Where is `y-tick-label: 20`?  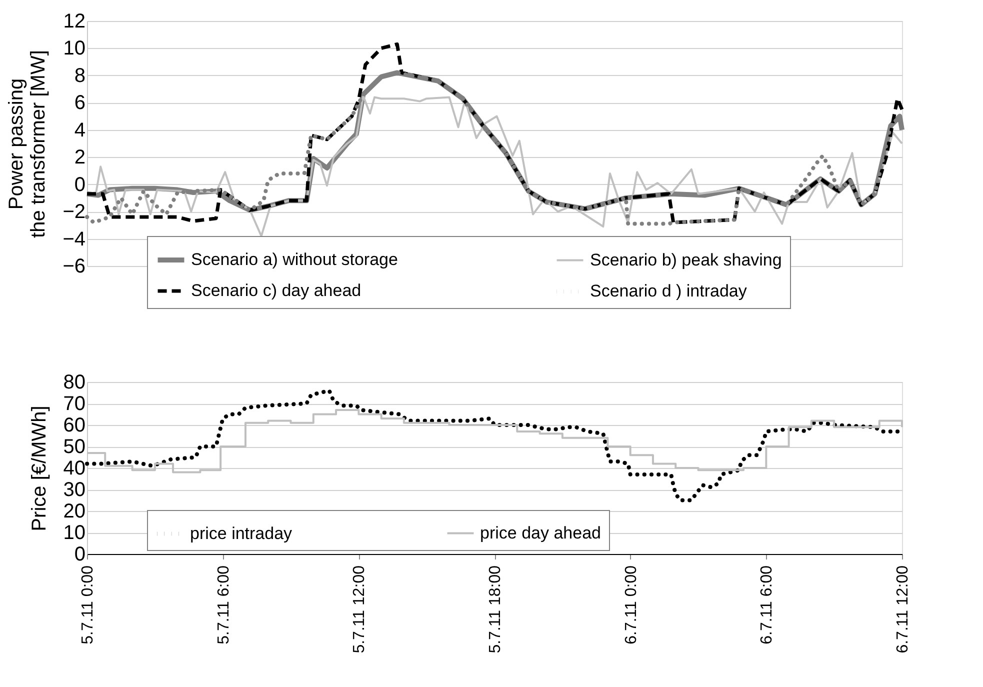 y-tick-label: 20 is located at coordinates (74, 511).